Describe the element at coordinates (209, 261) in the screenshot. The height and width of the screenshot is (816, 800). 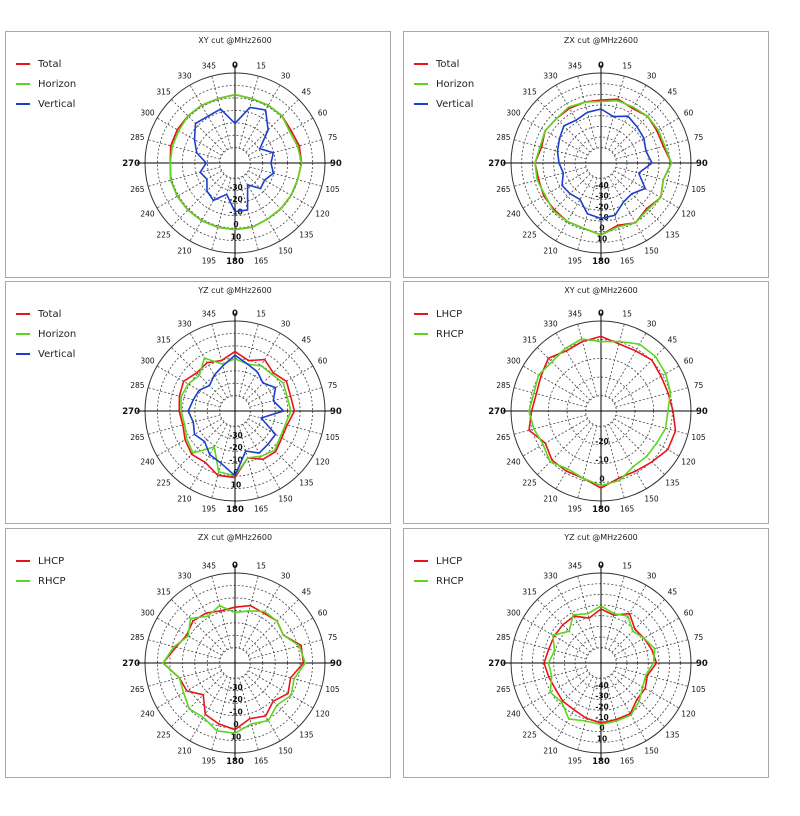
I see `angle-tick-label: 195` at that location.